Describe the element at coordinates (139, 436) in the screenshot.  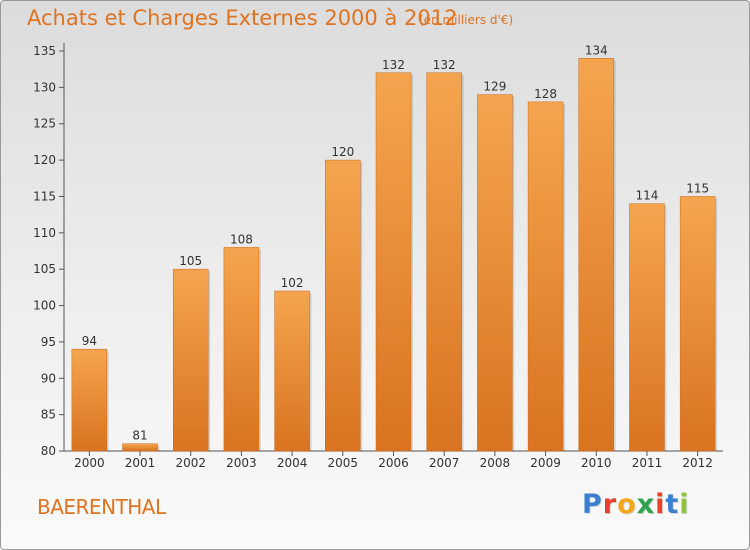
I see `data-label: 81` at that location.